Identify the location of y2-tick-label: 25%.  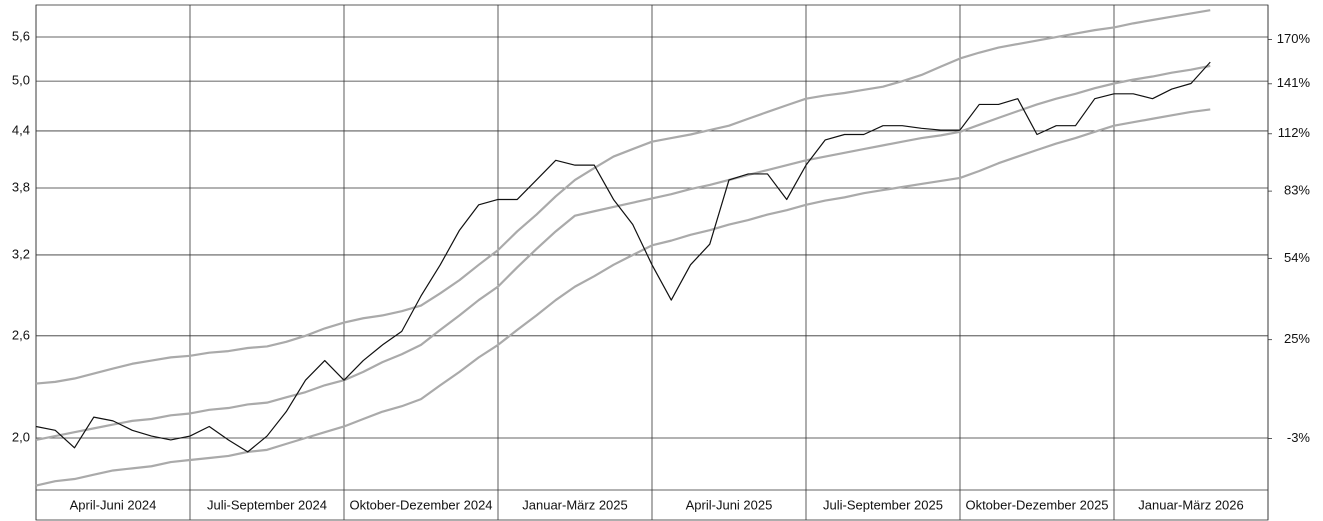
(1297, 338).